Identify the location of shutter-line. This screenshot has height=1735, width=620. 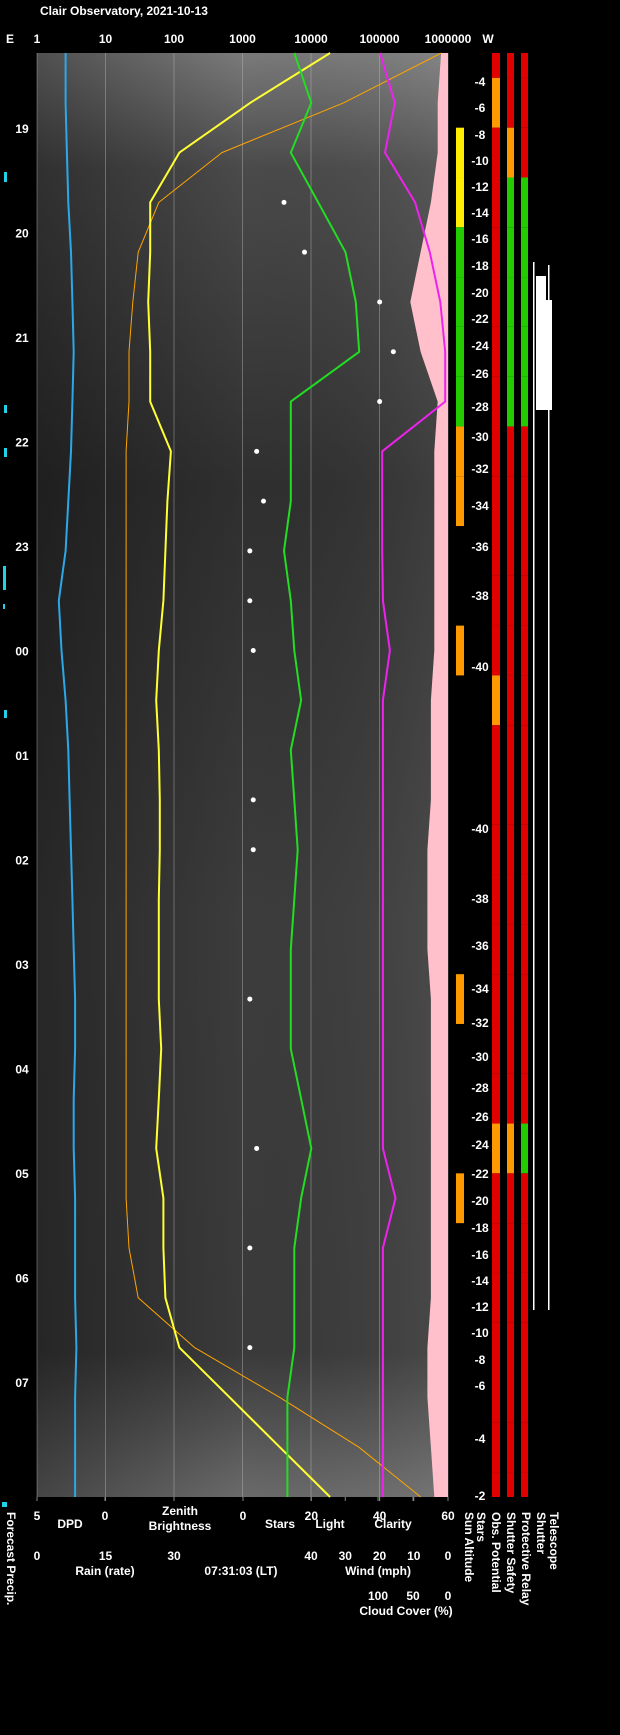
(549, 787).